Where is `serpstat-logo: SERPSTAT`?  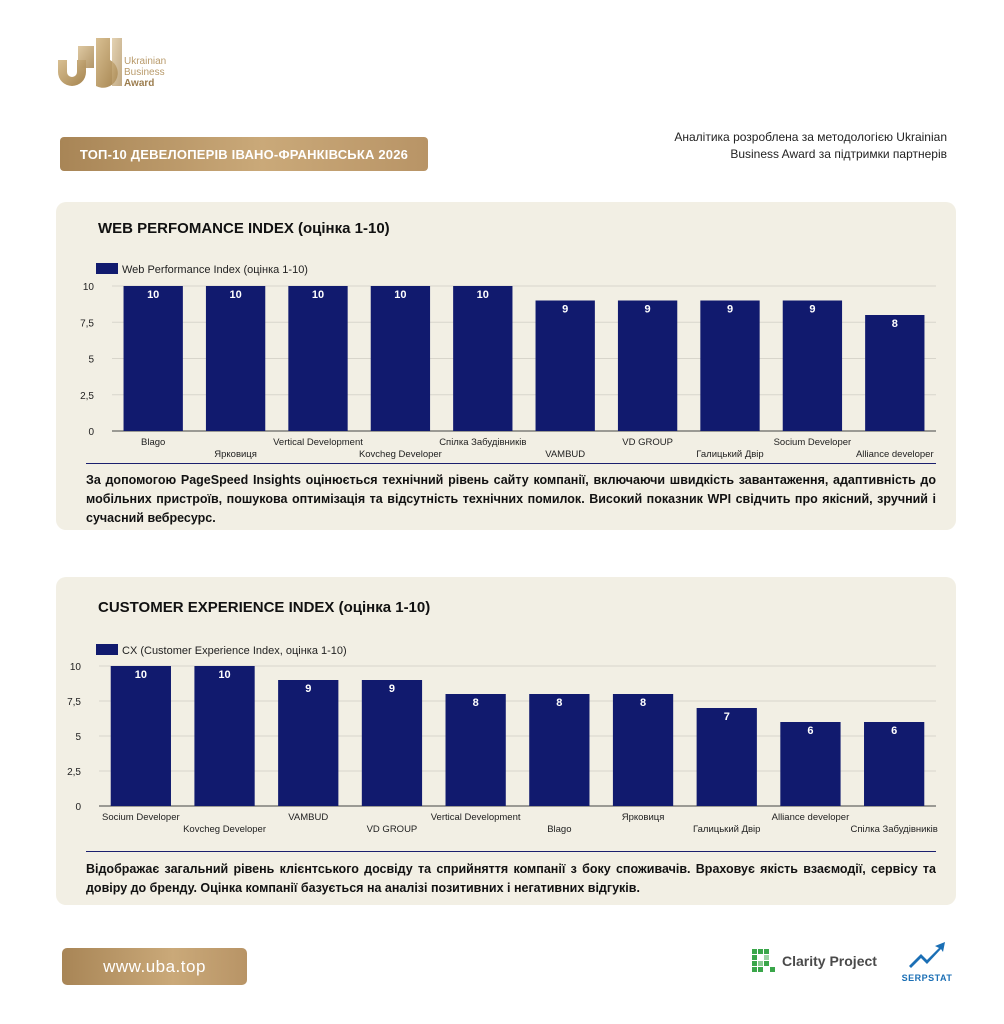
serpstat-logo: SERPSTAT is located at coordinates (927, 961).